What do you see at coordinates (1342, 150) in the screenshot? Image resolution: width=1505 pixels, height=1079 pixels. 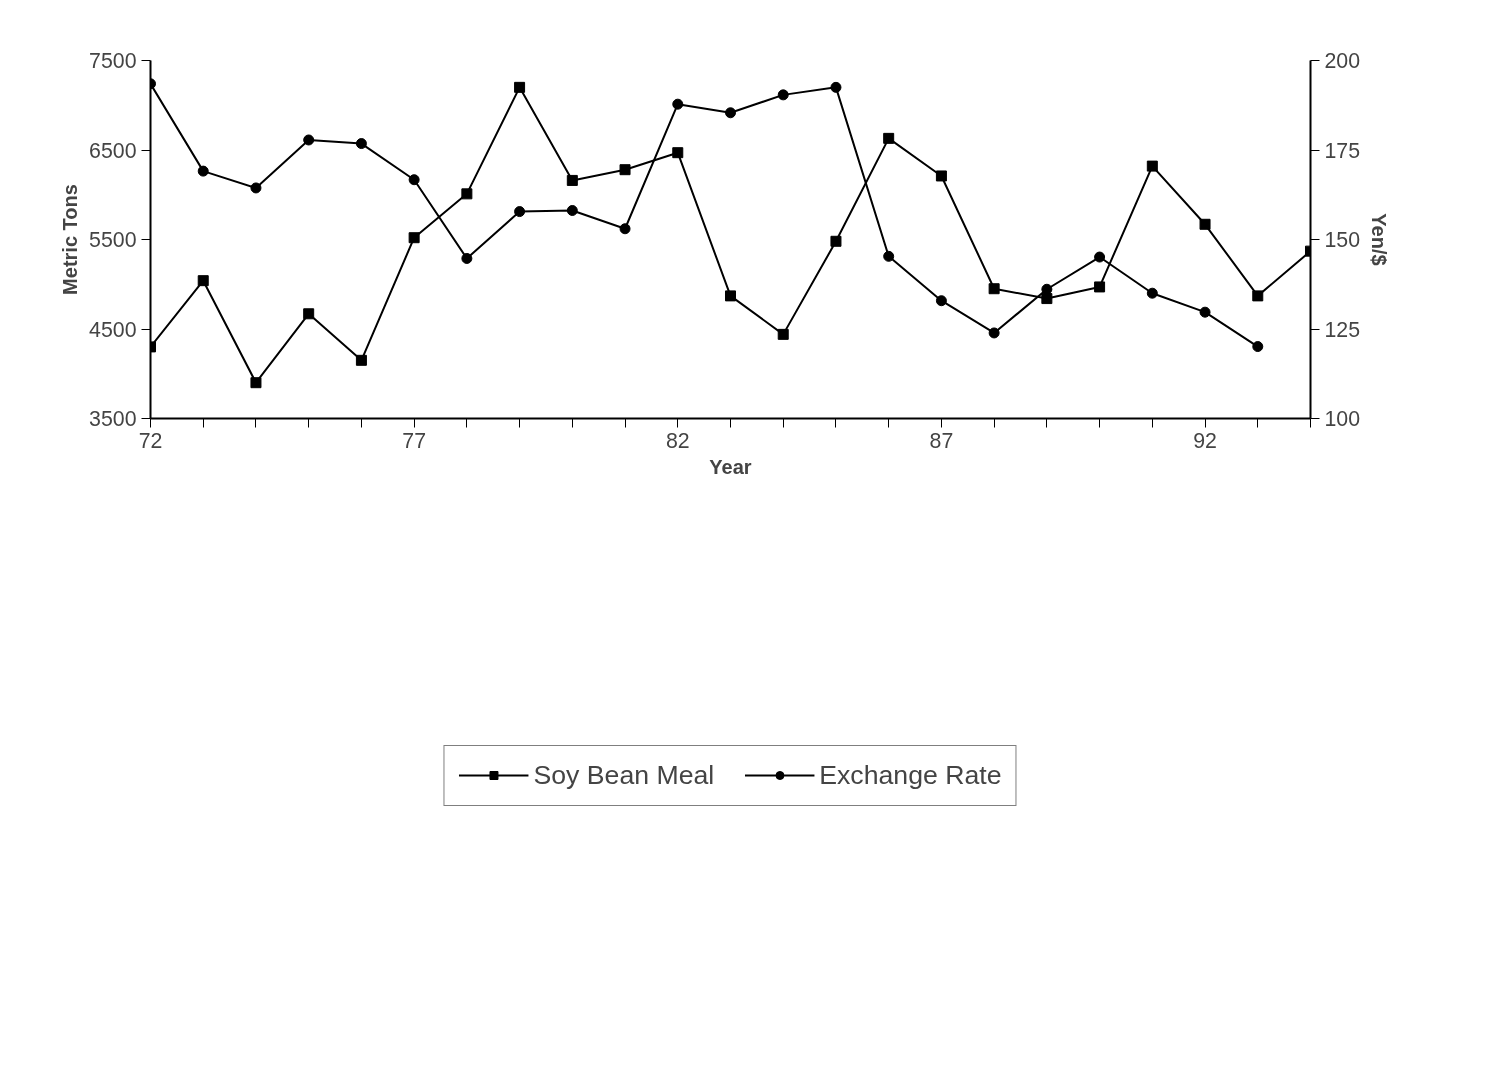 I see `y2-tick-label: 175` at bounding box center [1342, 150].